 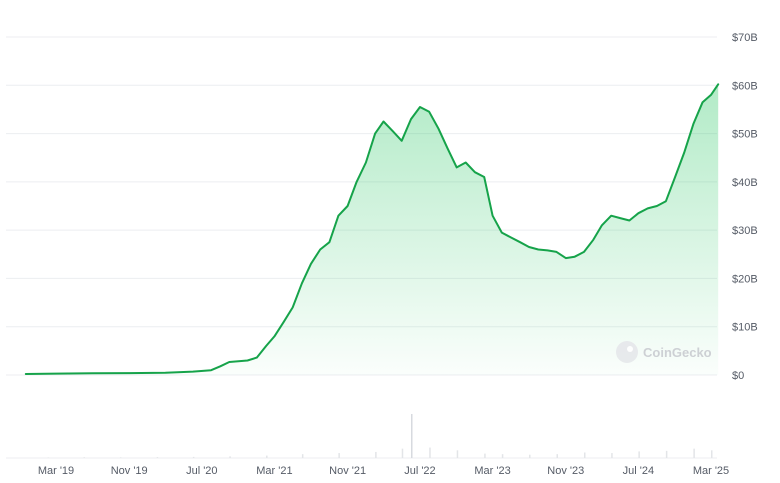 What do you see at coordinates (677, 352) in the screenshot?
I see `watermark-text: CoinGecko` at bounding box center [677, 352].